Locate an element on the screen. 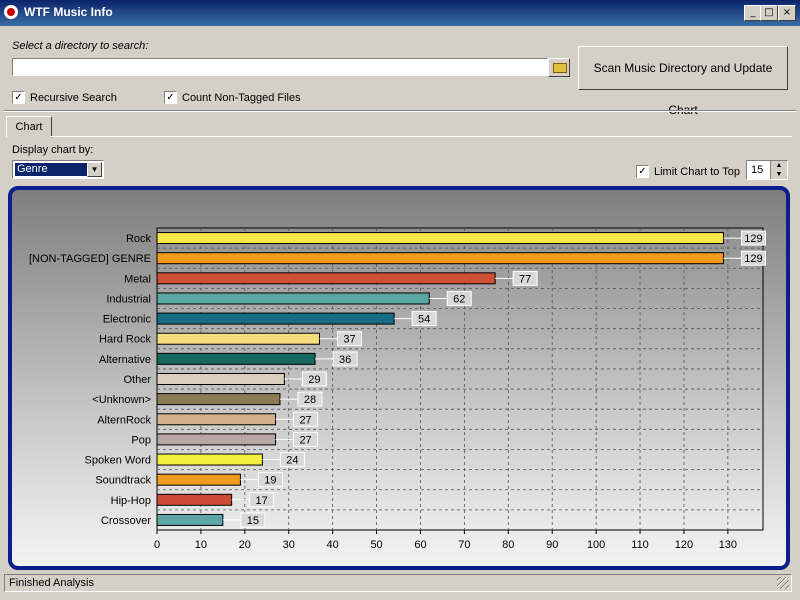  directory-prompt: Select a directory to search: is located at coordinates (80, 46).